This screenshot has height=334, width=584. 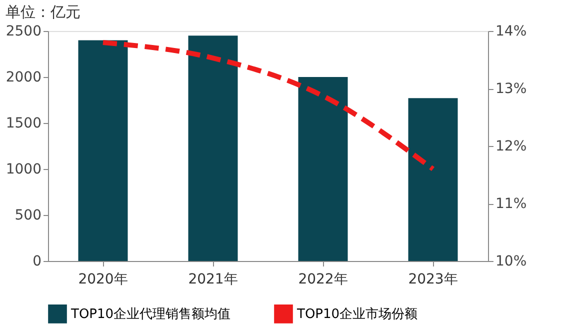 What do you see at coordinates (511, 204) in the screenshot?
I see `y2-tick-label: 11%` at bounding box center [511, 204].